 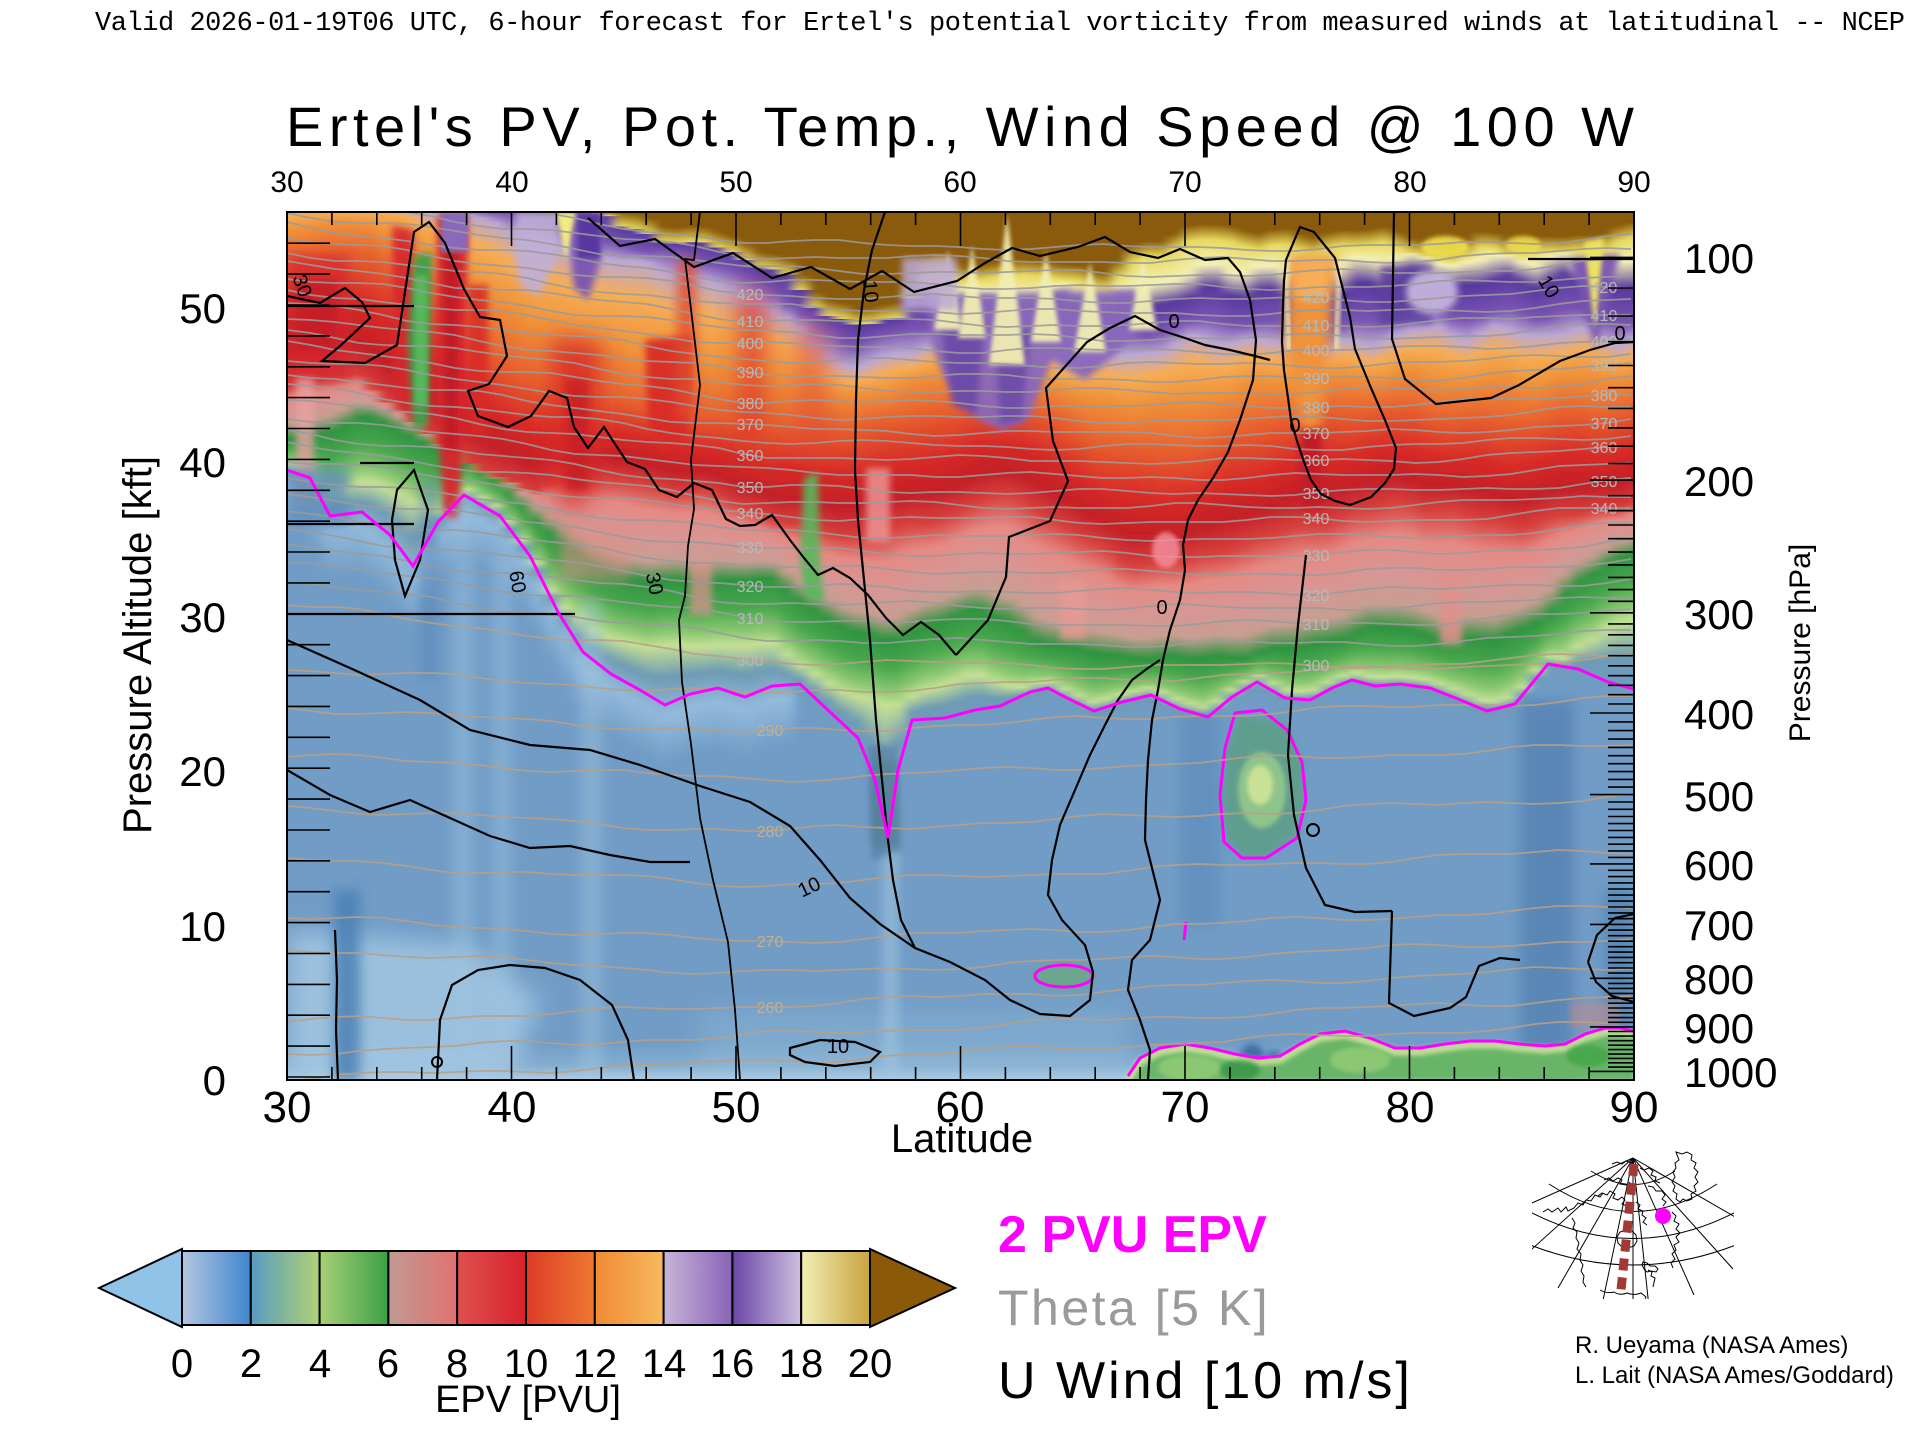 What do you see at coordinates (138, 645) in the screenshot?
I see `svg-text: Pressure Altitude [kft]` at bounding box center [138, 645].